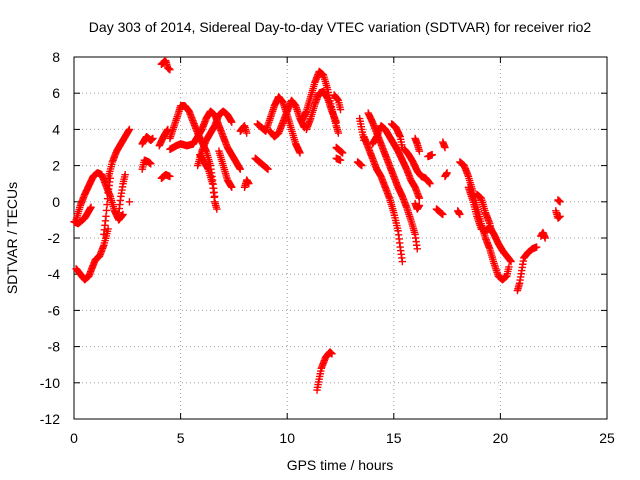  What do you see at coordinates (74, 438) in the screenshot?
I see `x-tick-label: 0` at bounding box center [74, 438].